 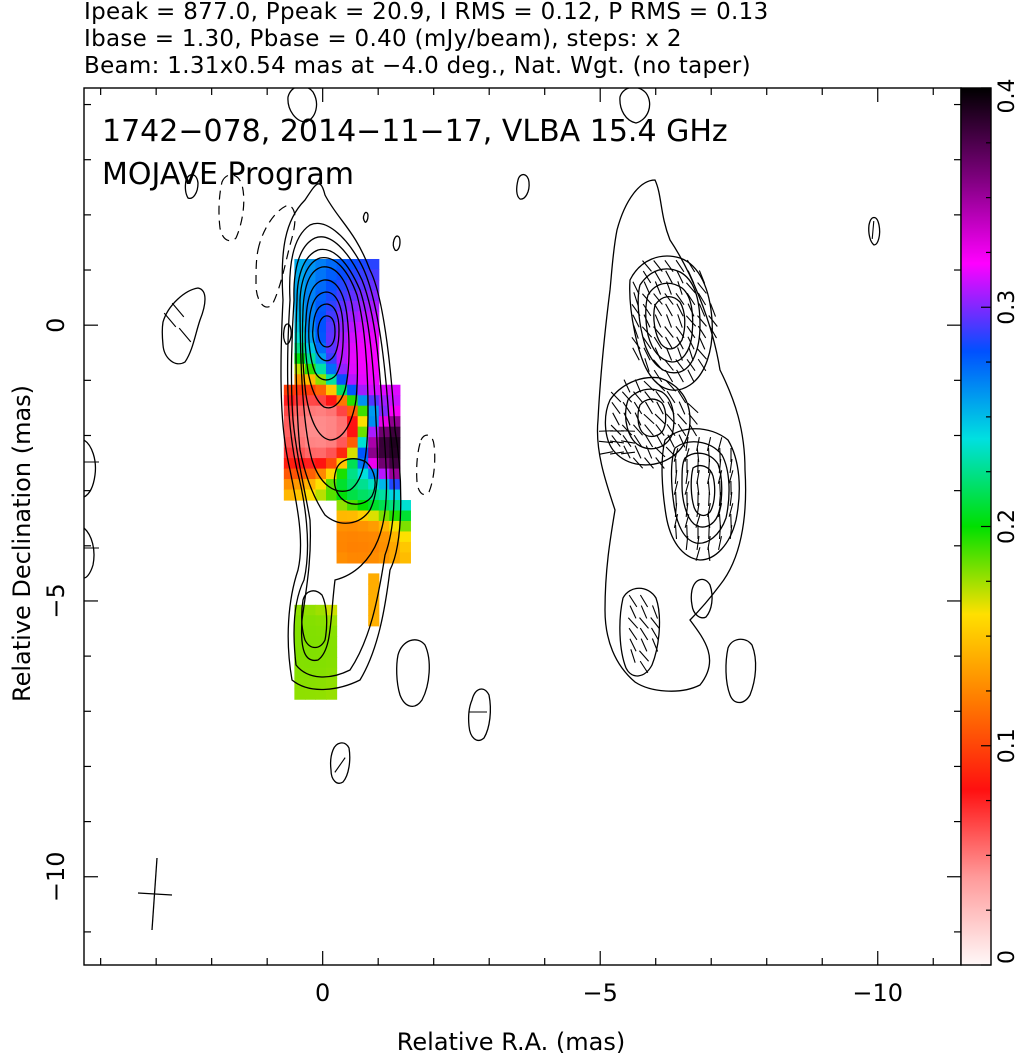 What do you see at coordinates (56, 876) in the screenshot?
I see `y-tick-label: −10` at bounding box center [56, 876].